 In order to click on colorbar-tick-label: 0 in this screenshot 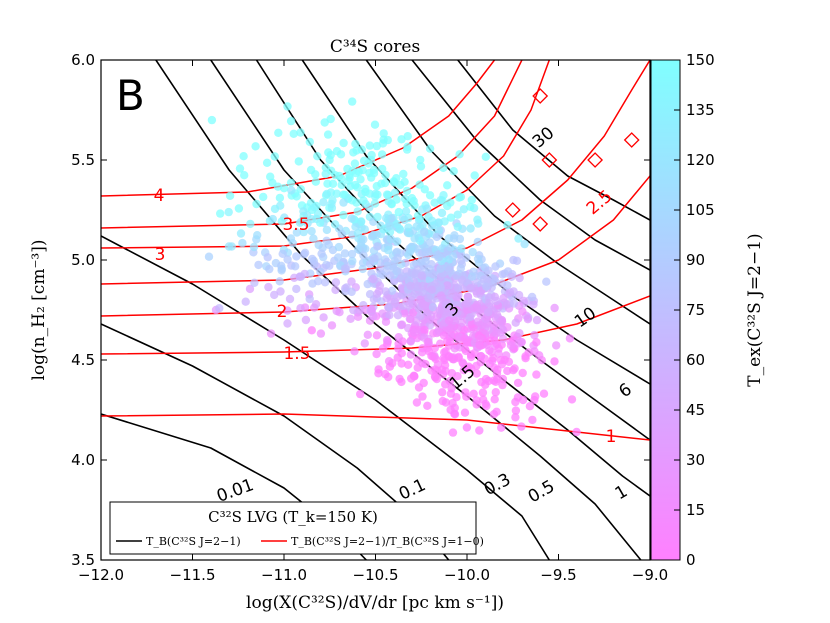, I will do `click(691, 560)`.